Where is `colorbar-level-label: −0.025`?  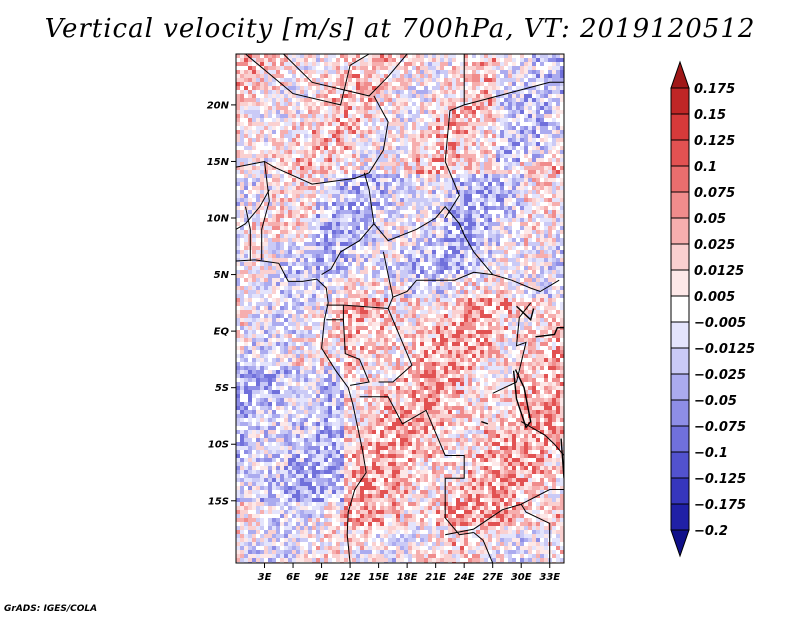
colorbar-level-label: −0.025 is located at coordinates (720, 375).